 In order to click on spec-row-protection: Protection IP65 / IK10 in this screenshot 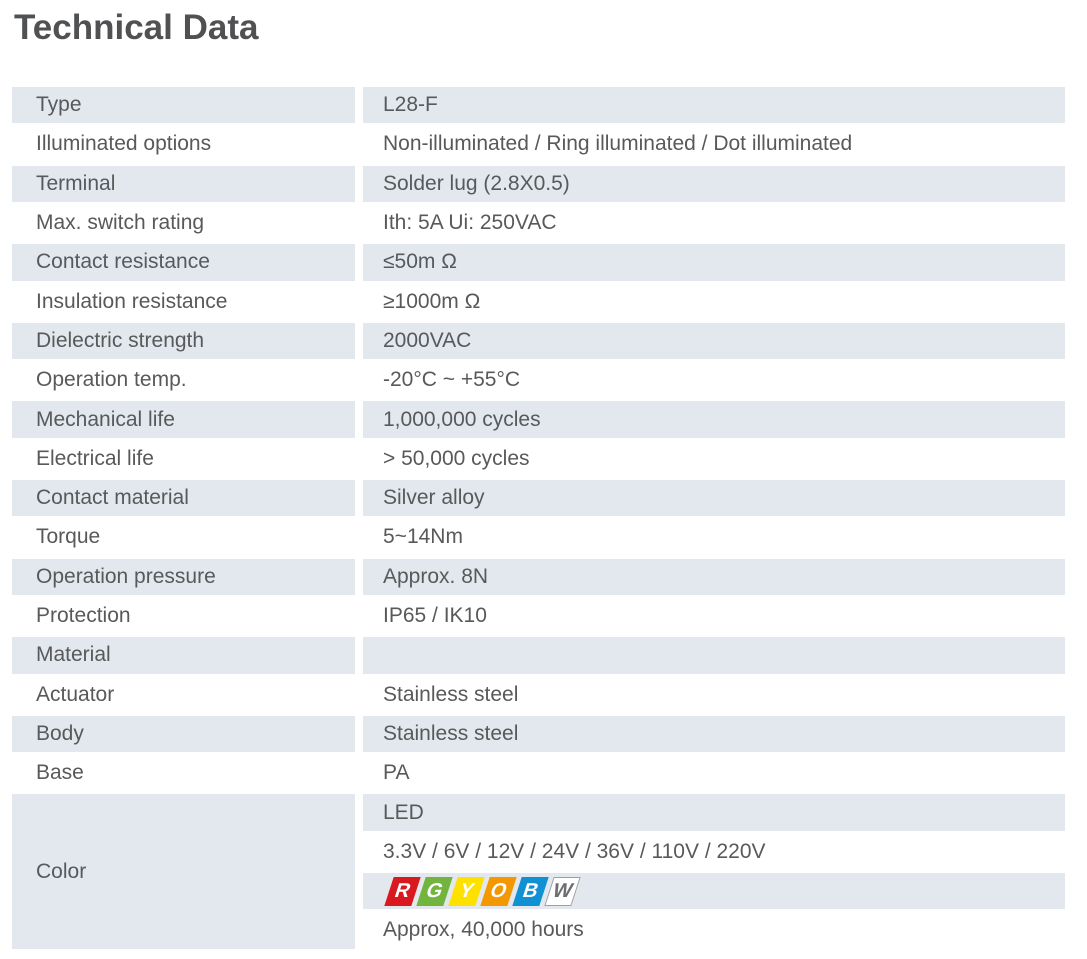, I will do `click(538, 616)`.